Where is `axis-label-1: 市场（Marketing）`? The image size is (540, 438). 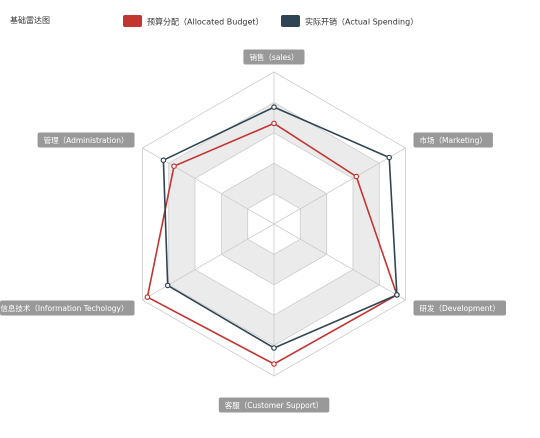 axis-label-1: 市场（Marketing） is located at coordinates (453, 140).